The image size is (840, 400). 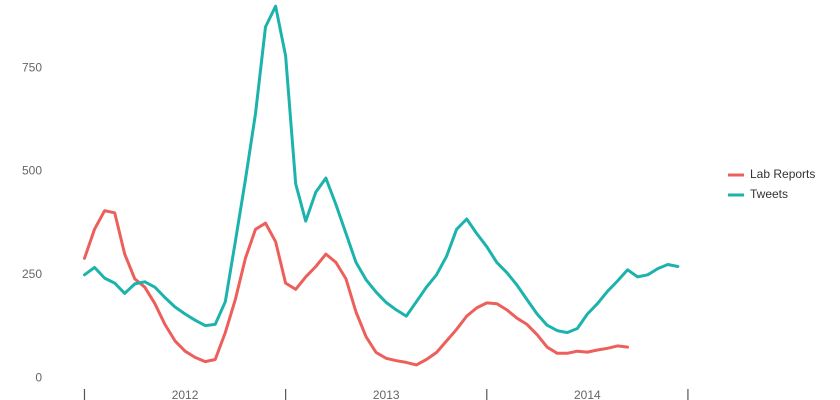 What do you see at coordinates (32, 274) in the screenshot?
I see `y-tick-label: 250` at bounding box center [32, 274].